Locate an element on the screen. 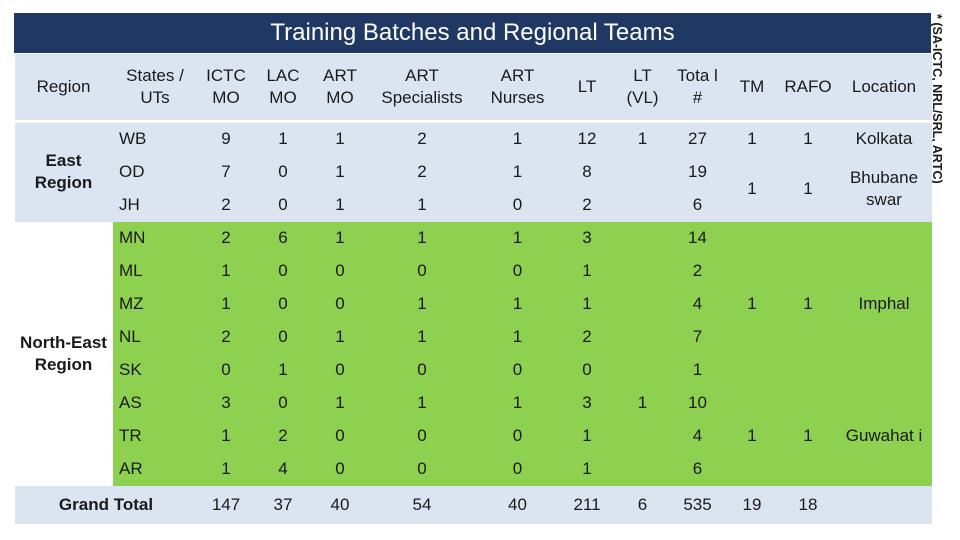 Image resolution: width=960 pixels, height=540 pixels. total-cell: 19 is located at coordinates (697, 172).